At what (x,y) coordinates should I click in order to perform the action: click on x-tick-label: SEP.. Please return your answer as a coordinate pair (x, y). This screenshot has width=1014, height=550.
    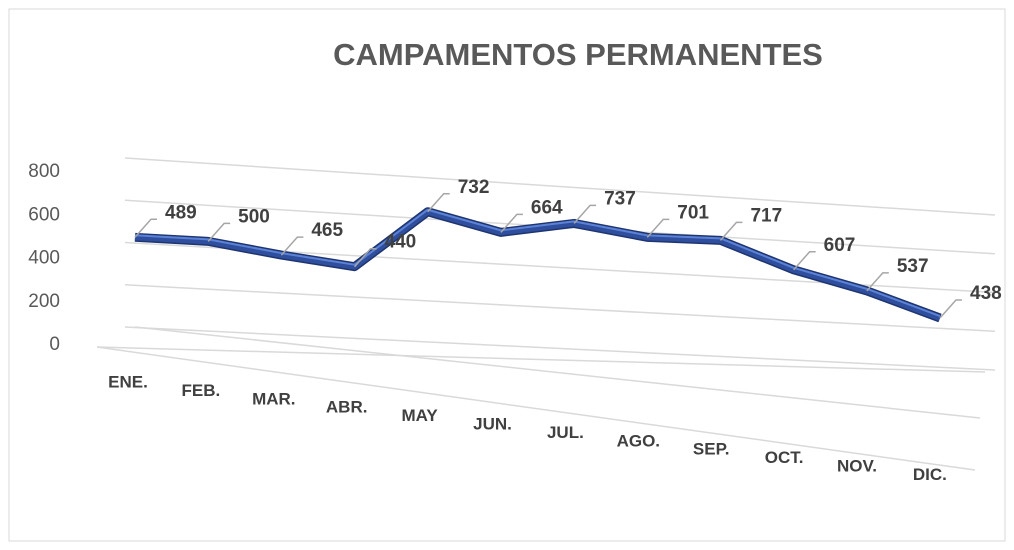
    Looking at the image, I should click on (711, 449).